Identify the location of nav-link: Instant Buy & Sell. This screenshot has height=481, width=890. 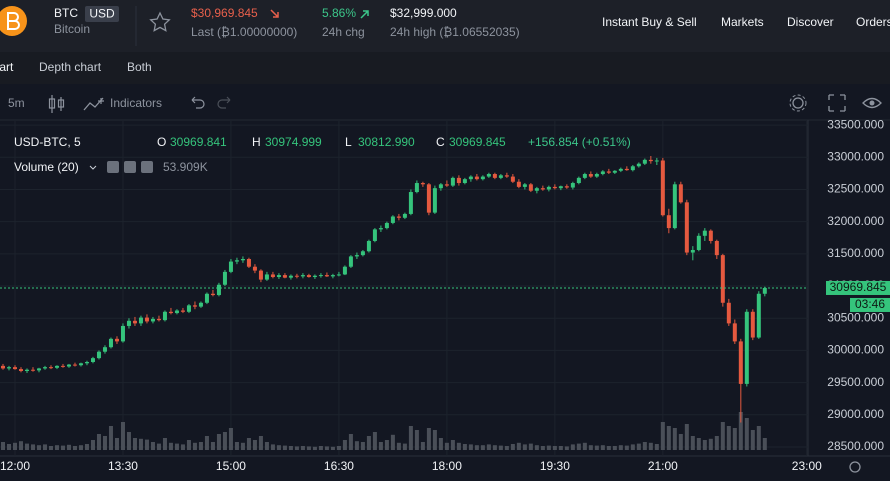
(649, 22).